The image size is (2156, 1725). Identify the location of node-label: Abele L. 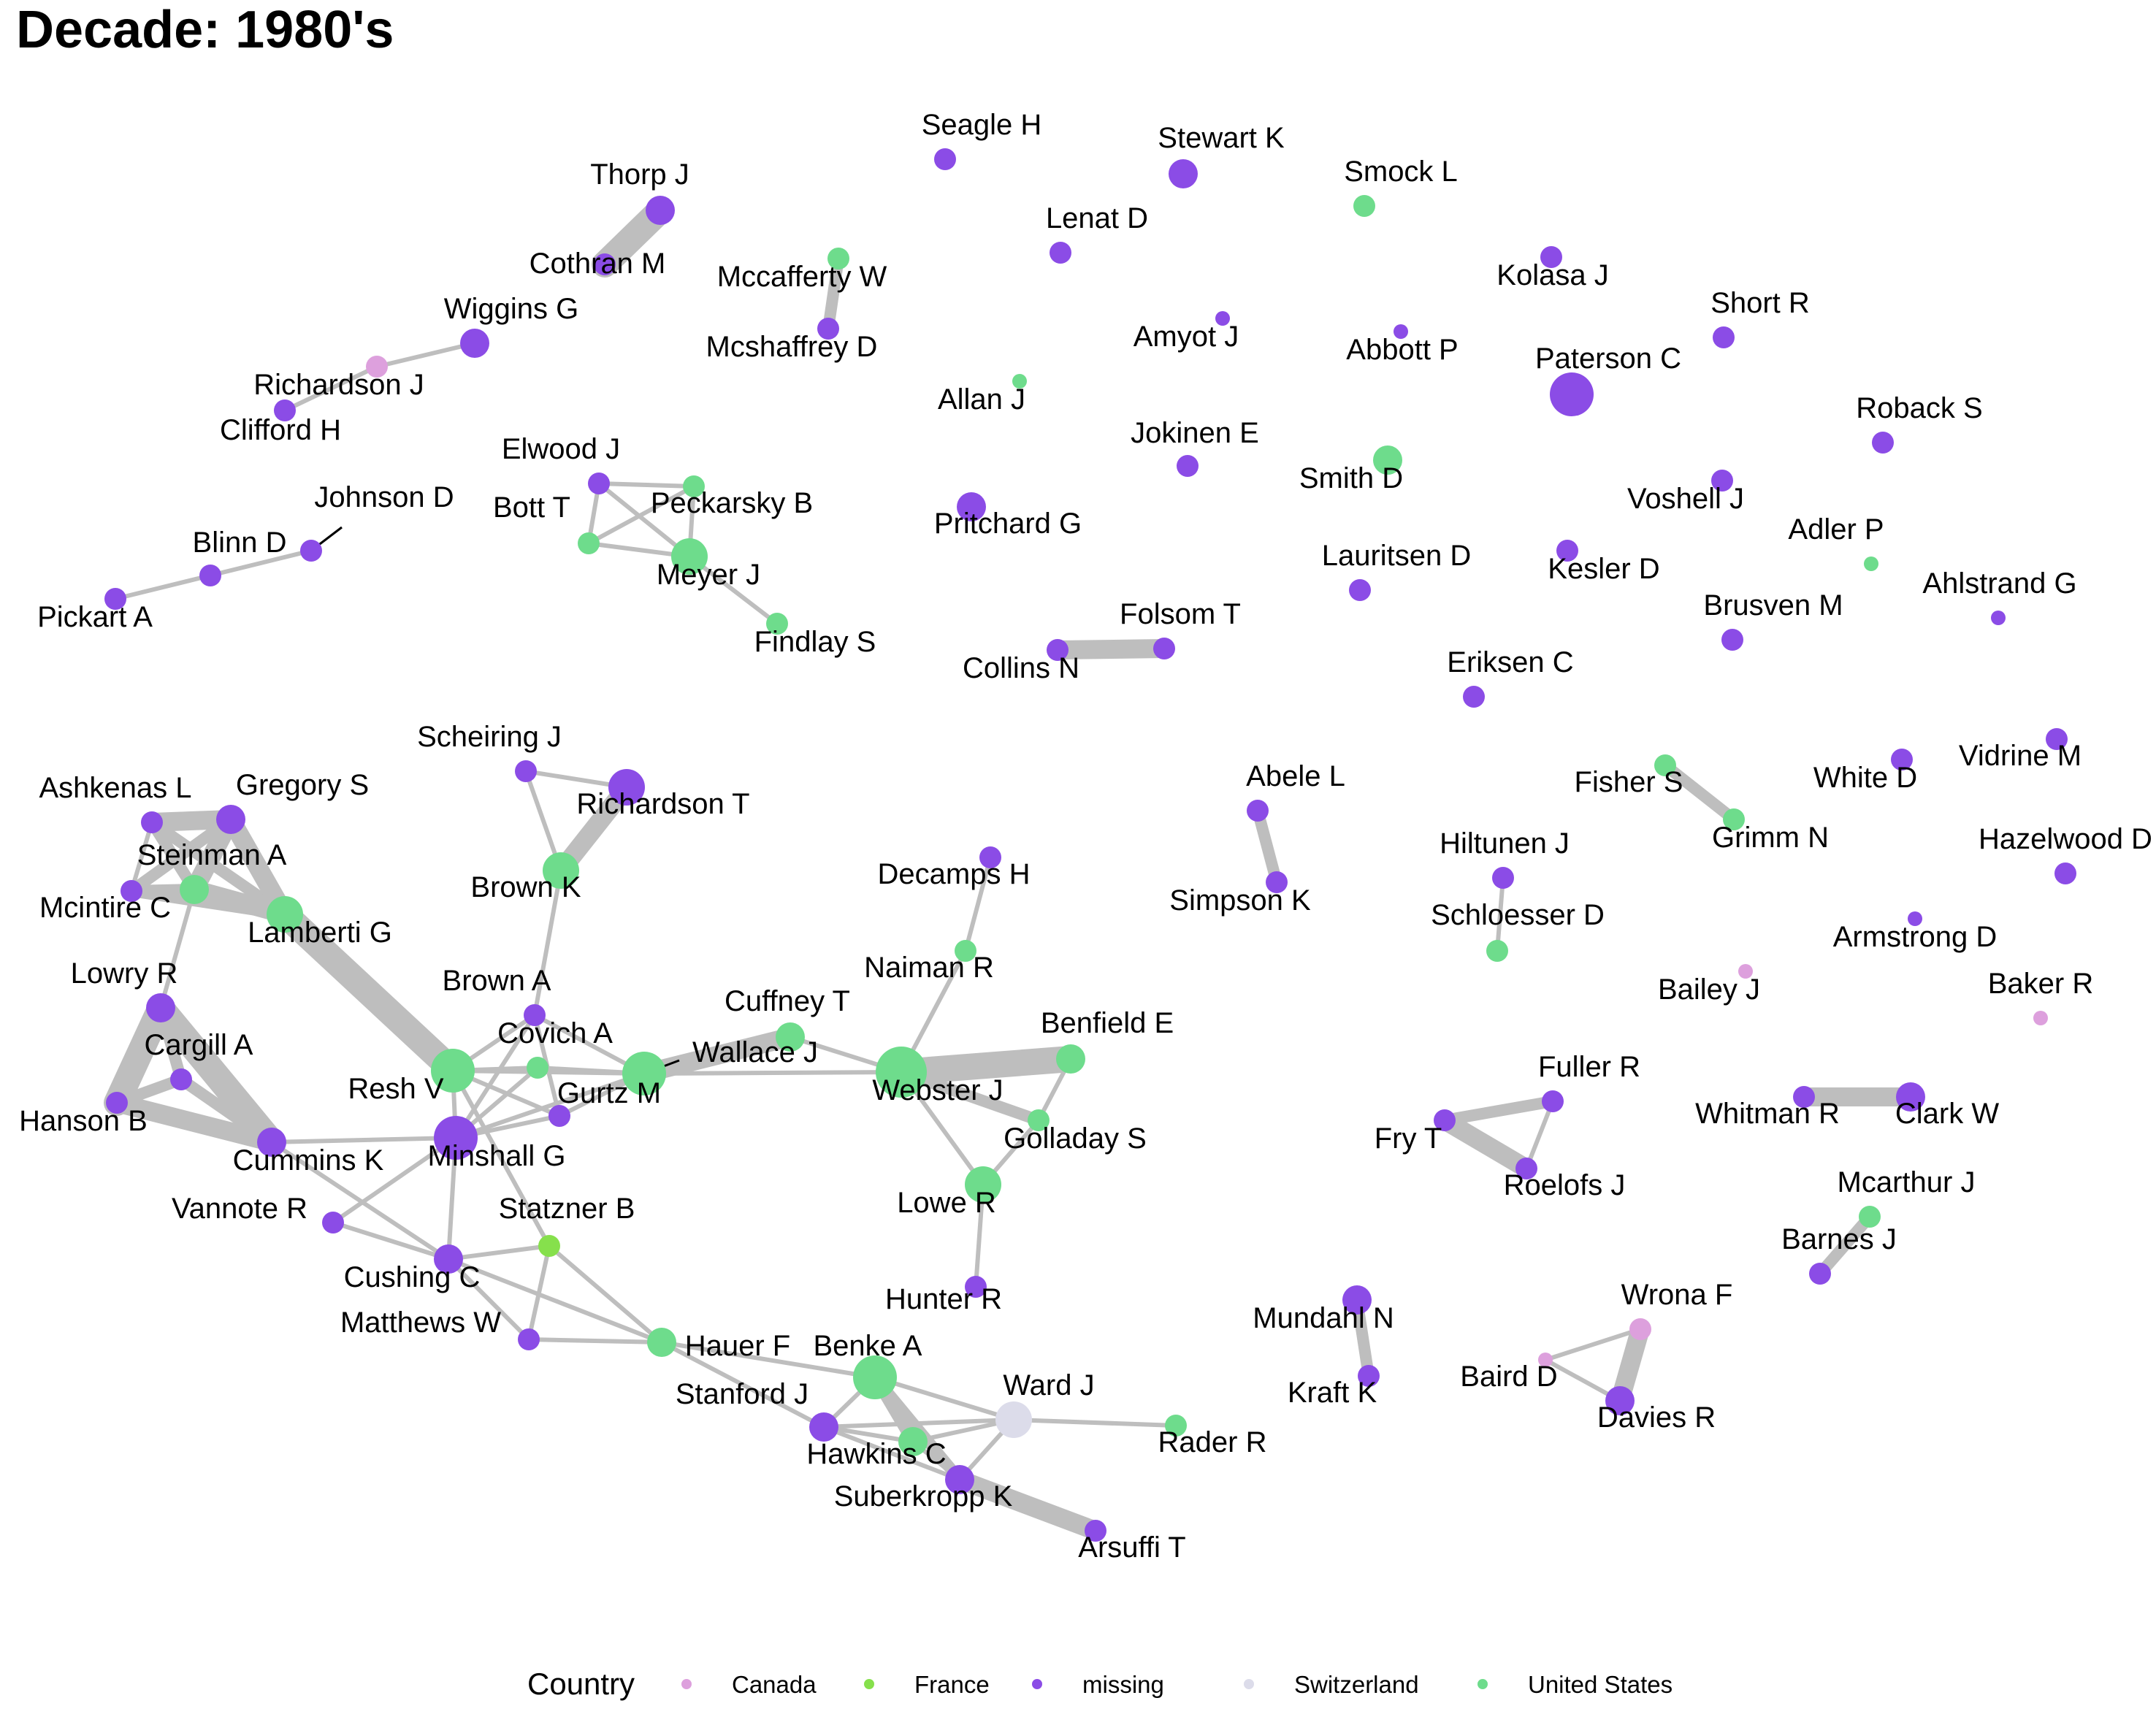
(1296, 776).